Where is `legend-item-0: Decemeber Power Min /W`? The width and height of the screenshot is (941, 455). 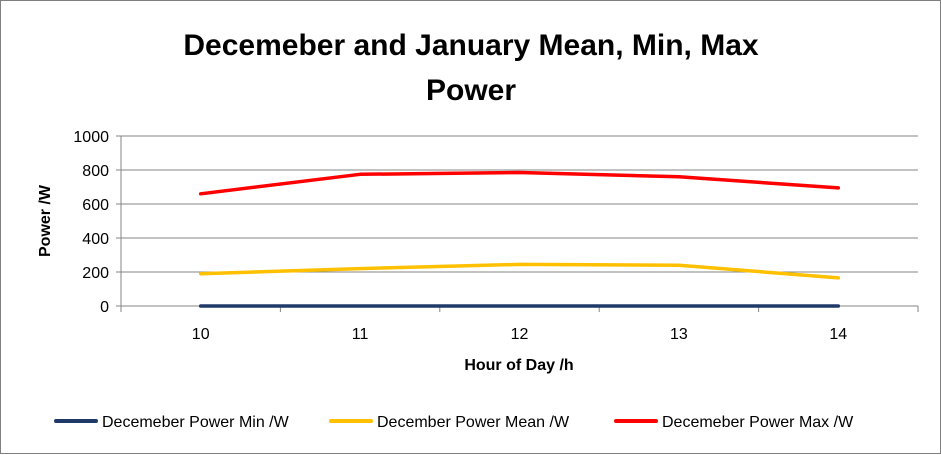
legend-item-0: Decemeber Power Min /W is located at coordinates (173, 422).